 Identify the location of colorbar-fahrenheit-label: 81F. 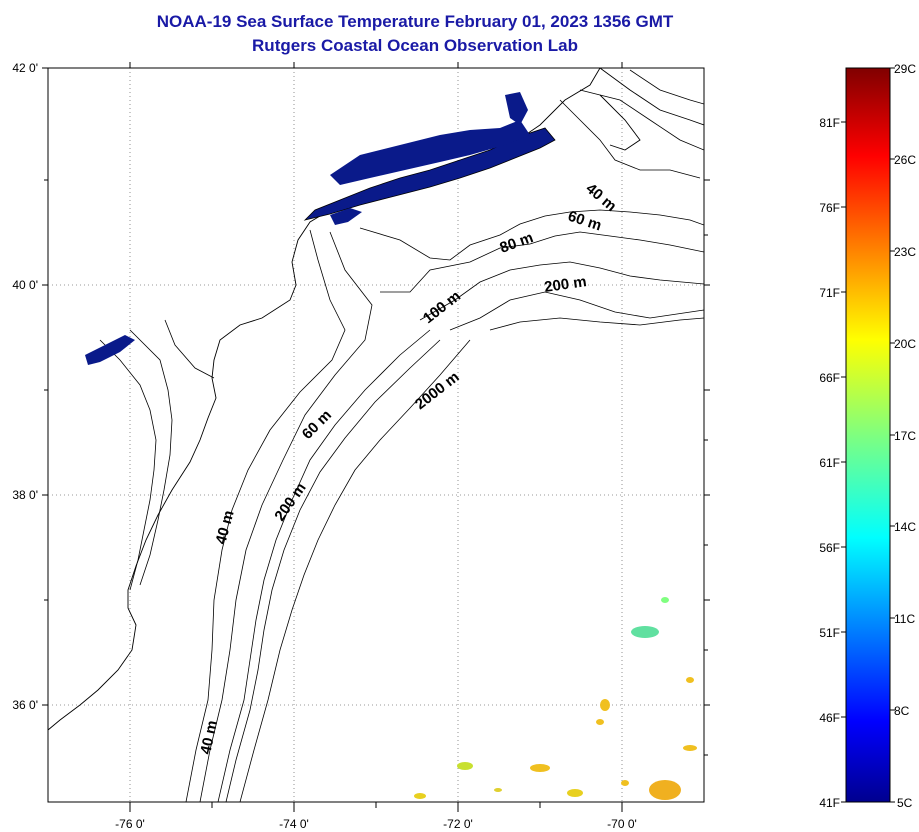
(829, 123).